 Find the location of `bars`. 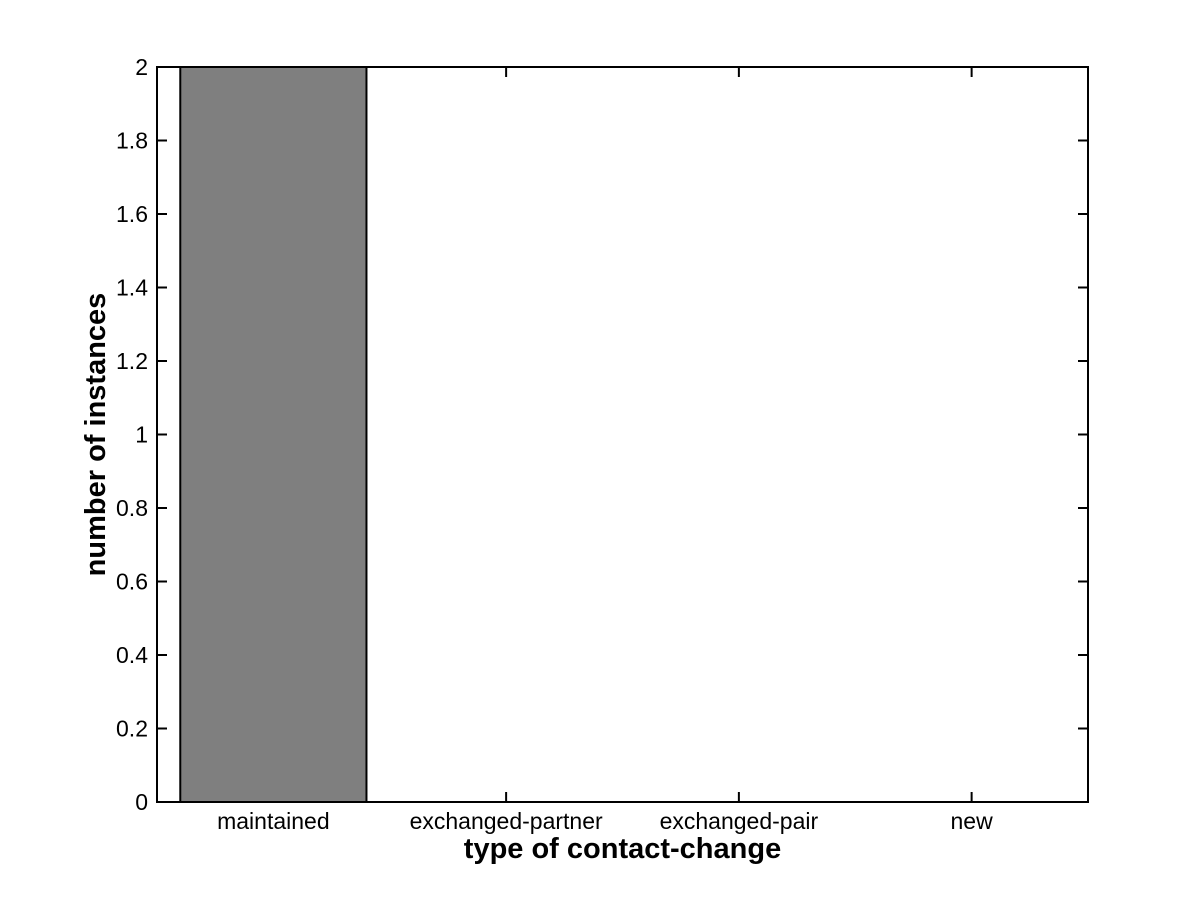

bars is located at coordinates (273, 434).